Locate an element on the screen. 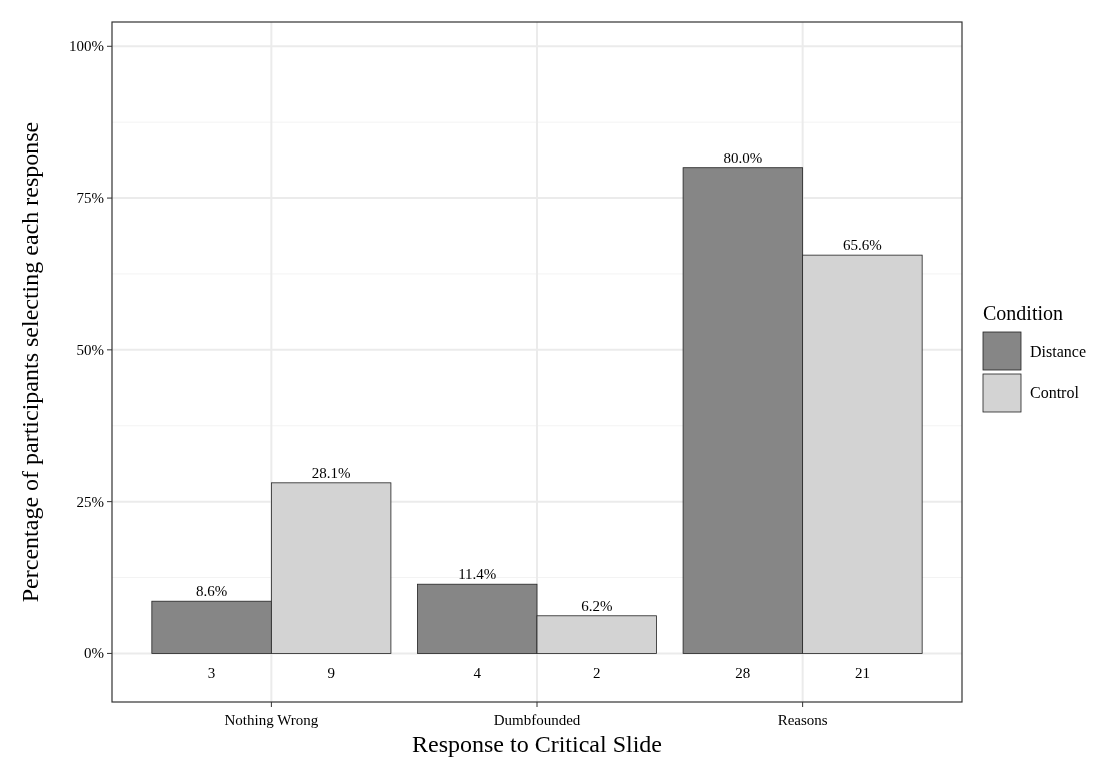 The image size is (1096, 764). data-label: 28.1% is located at coordinates (331, 472).